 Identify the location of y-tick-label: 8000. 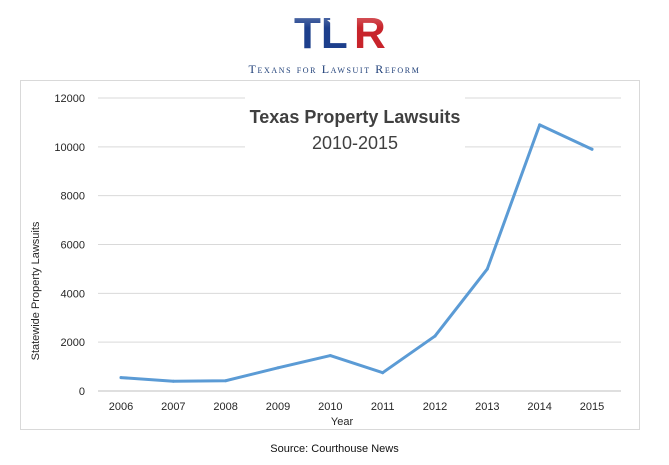
(73, 197).